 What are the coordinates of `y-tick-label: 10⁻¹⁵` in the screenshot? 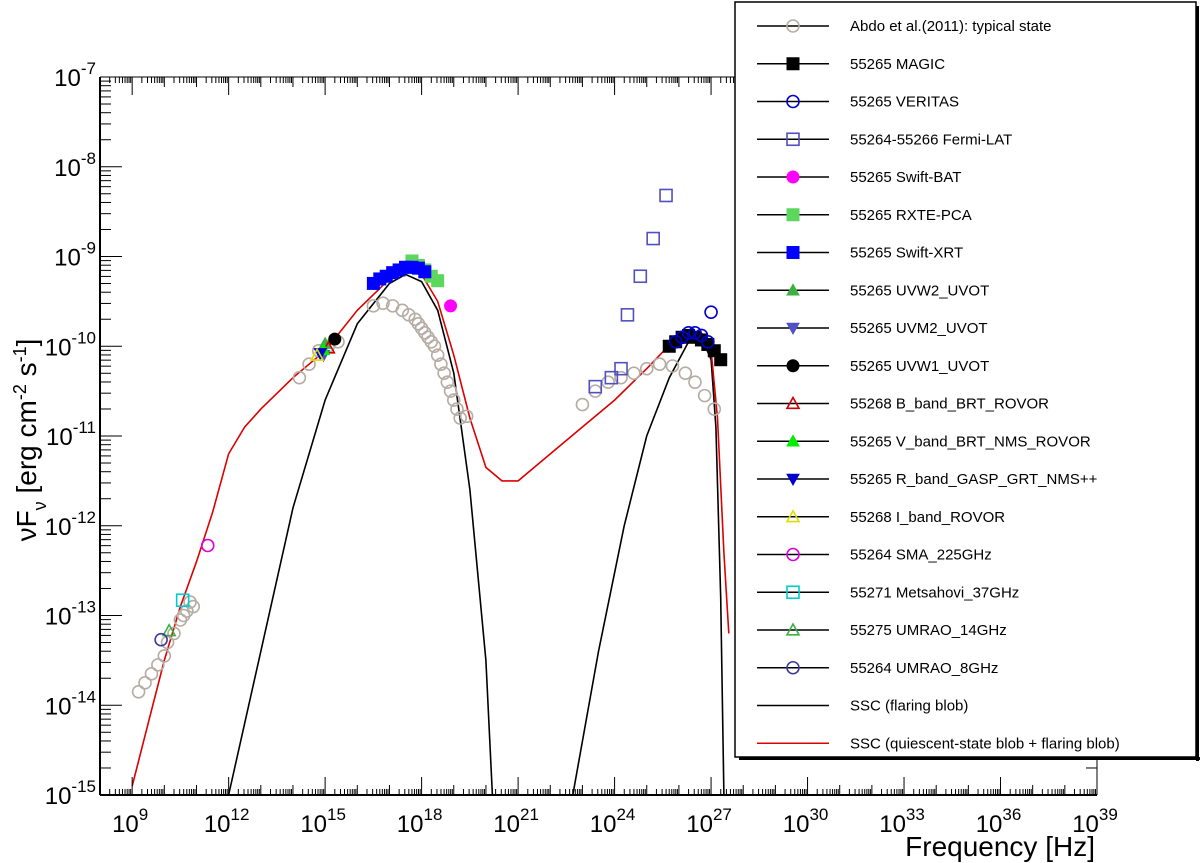 It's located at (70, 793).